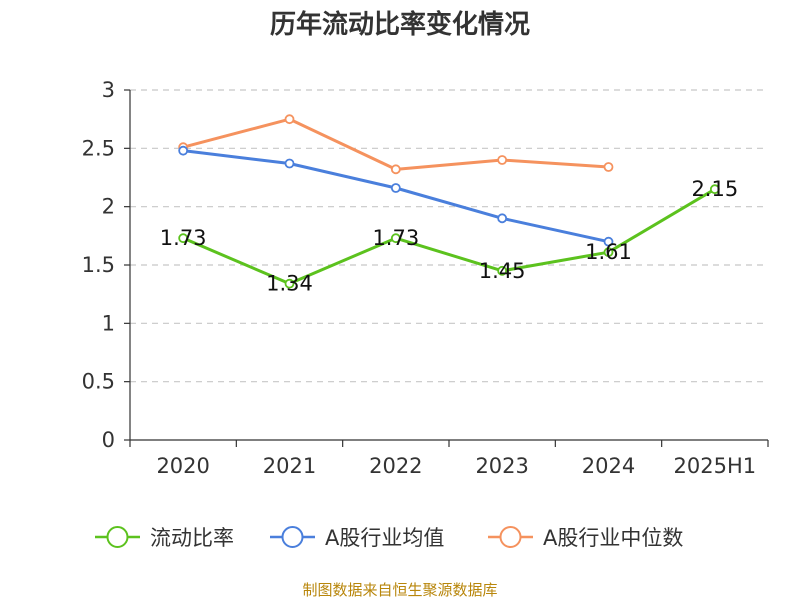  I want to click on legend-item: 流动比率, so click(164, 538).